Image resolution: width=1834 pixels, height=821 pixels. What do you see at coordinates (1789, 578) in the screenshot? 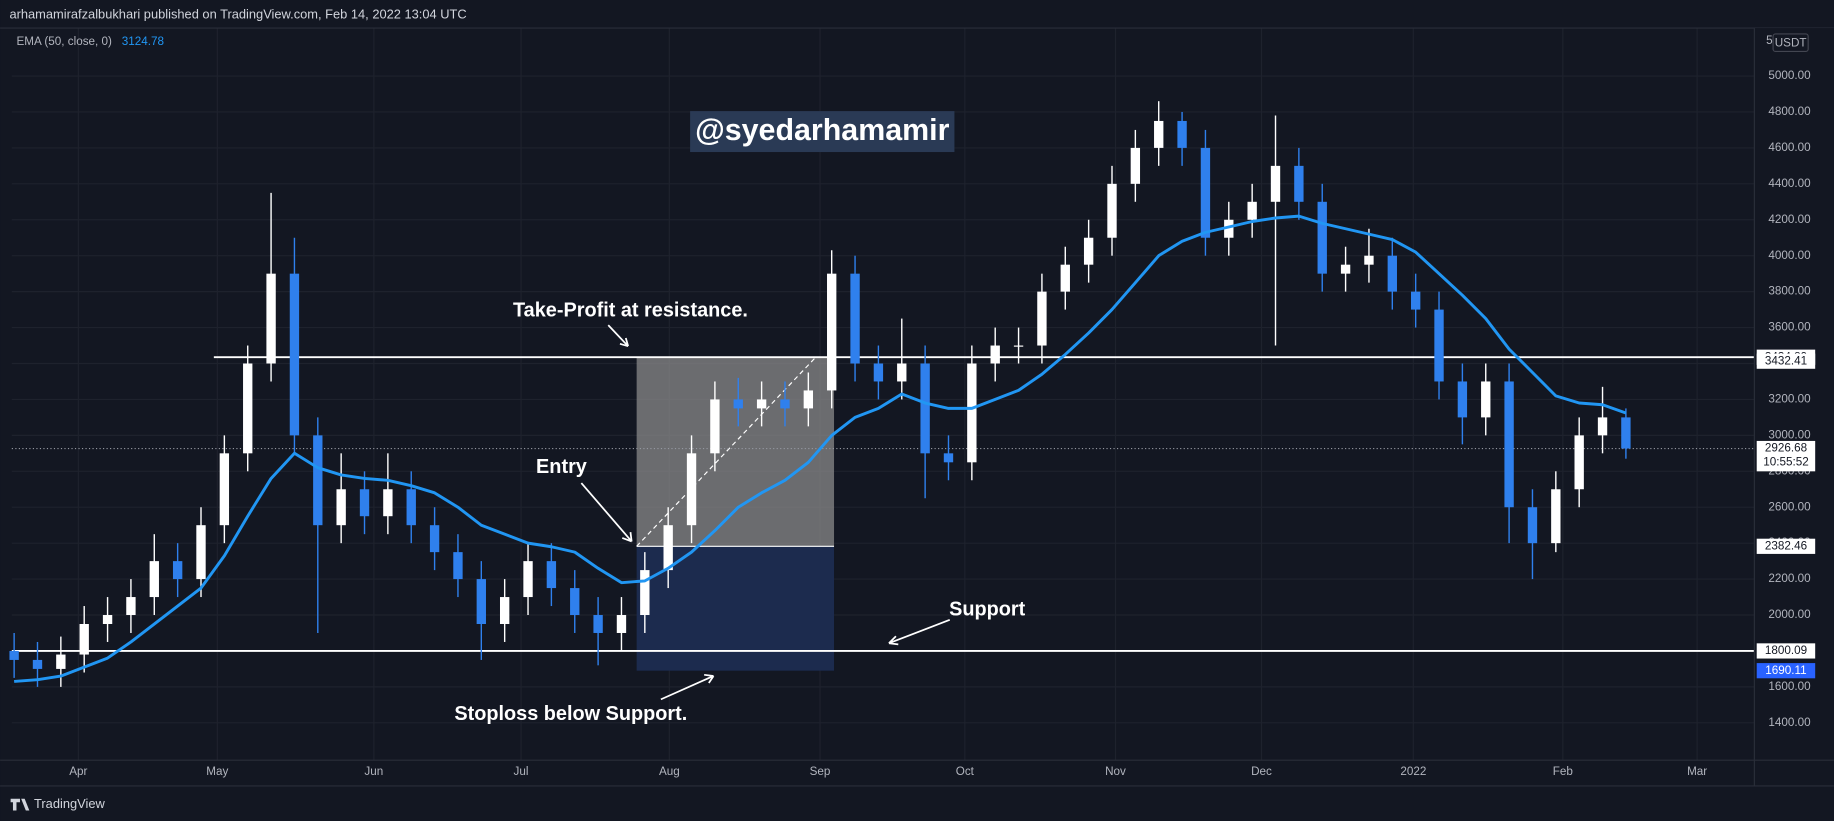
I see `y-tick-label: 2200.00` at bounding box center [1789, 578].